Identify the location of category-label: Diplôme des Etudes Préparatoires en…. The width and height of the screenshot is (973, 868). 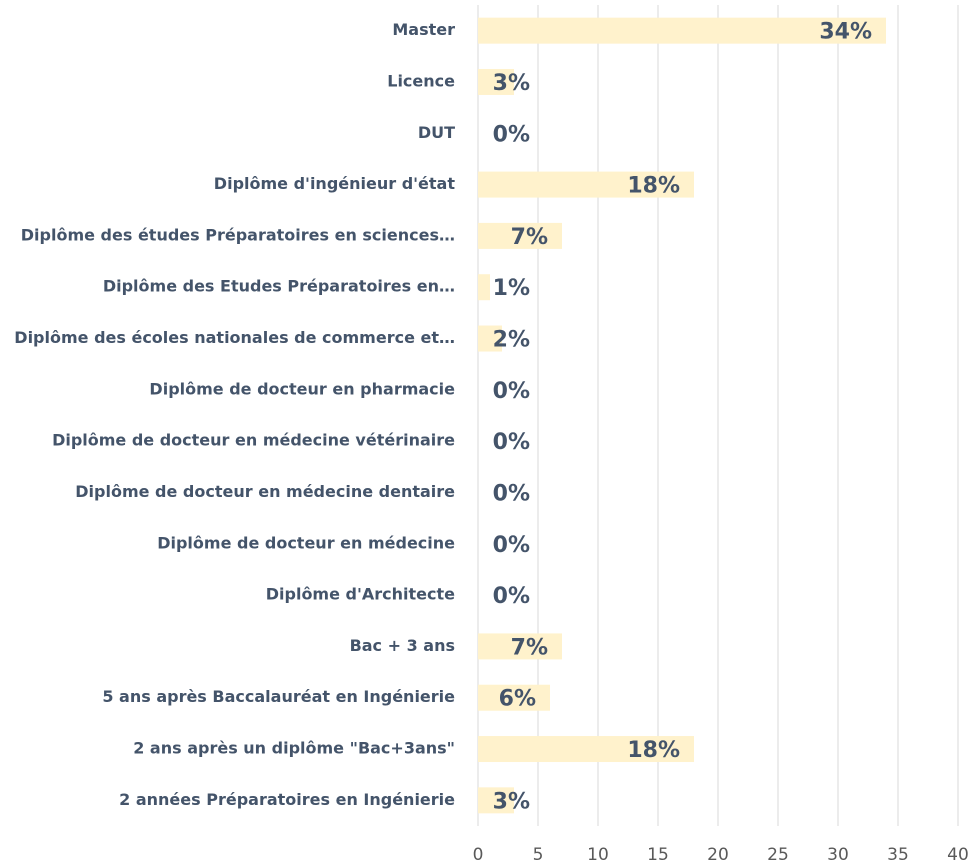
(279, 286).